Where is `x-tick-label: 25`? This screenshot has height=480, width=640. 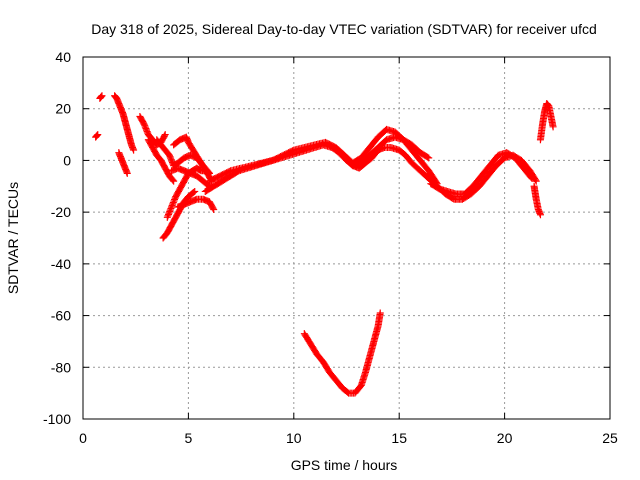 x-tick-label: 25 is located at coordinates (610, 438).